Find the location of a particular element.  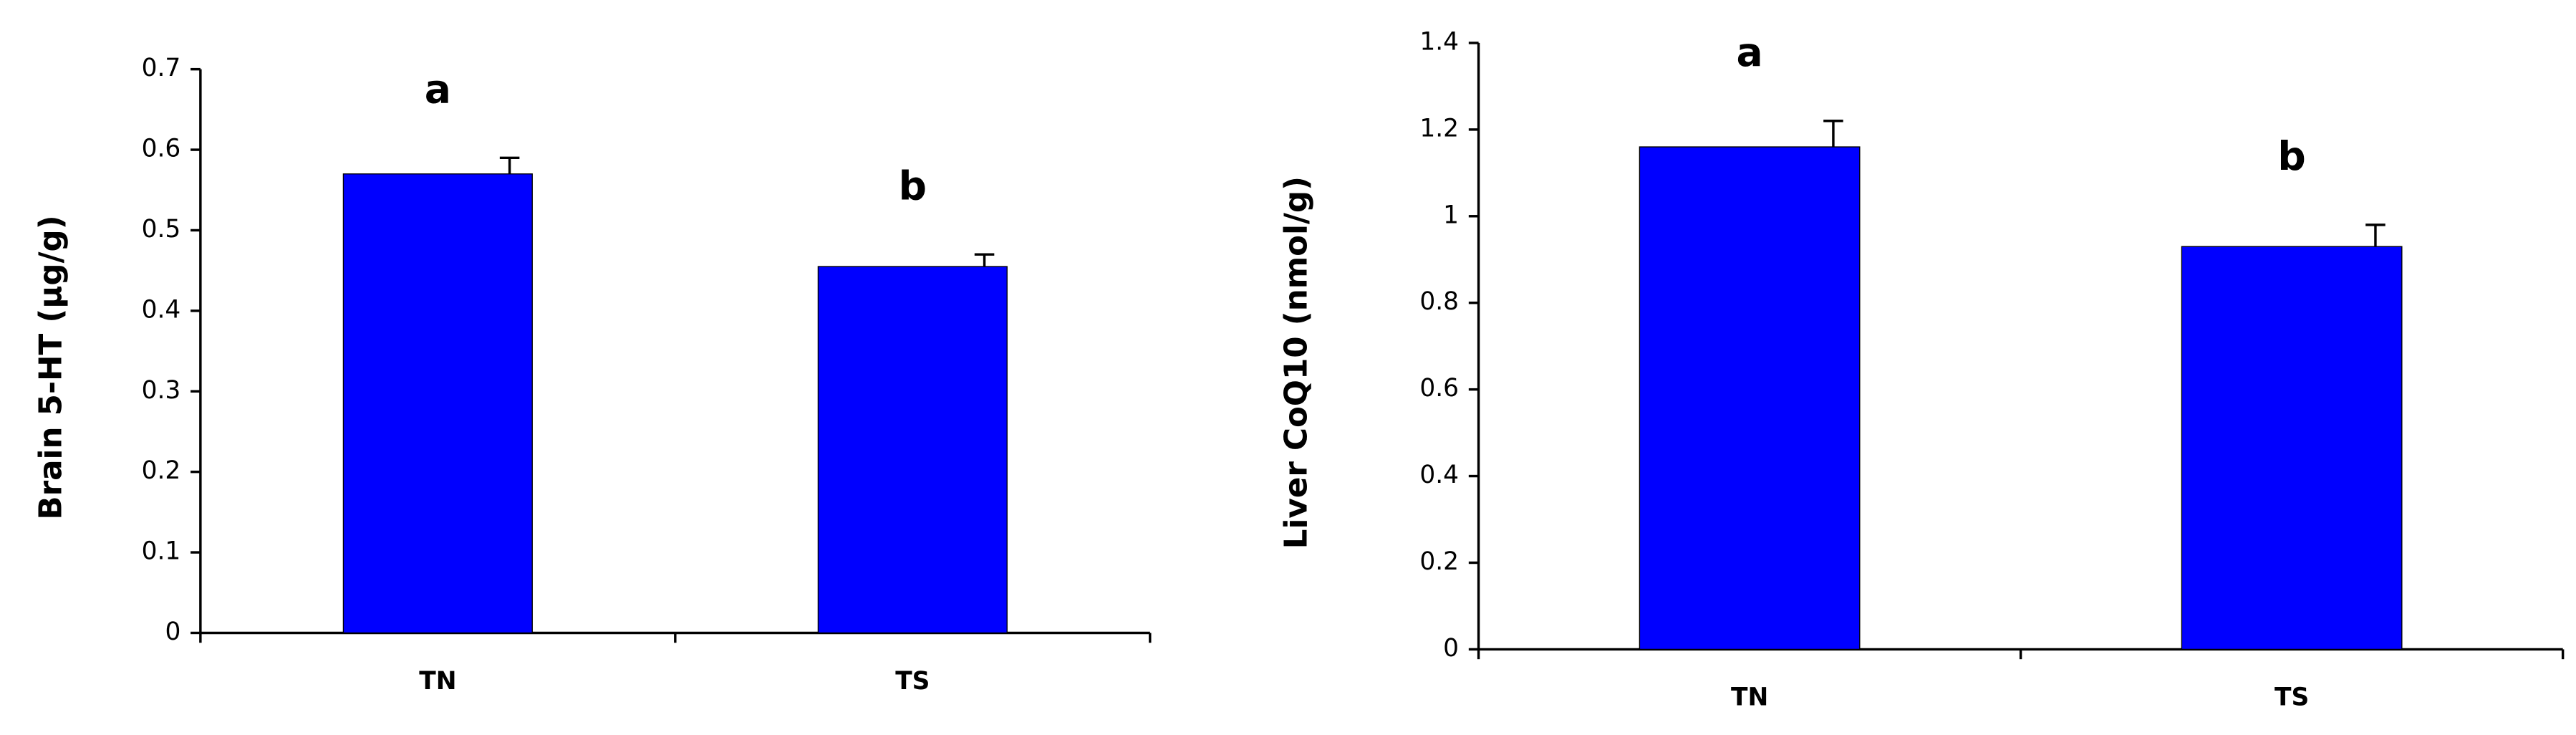

y-tick-label: 0.8 is located at coordinates (1439, 302).